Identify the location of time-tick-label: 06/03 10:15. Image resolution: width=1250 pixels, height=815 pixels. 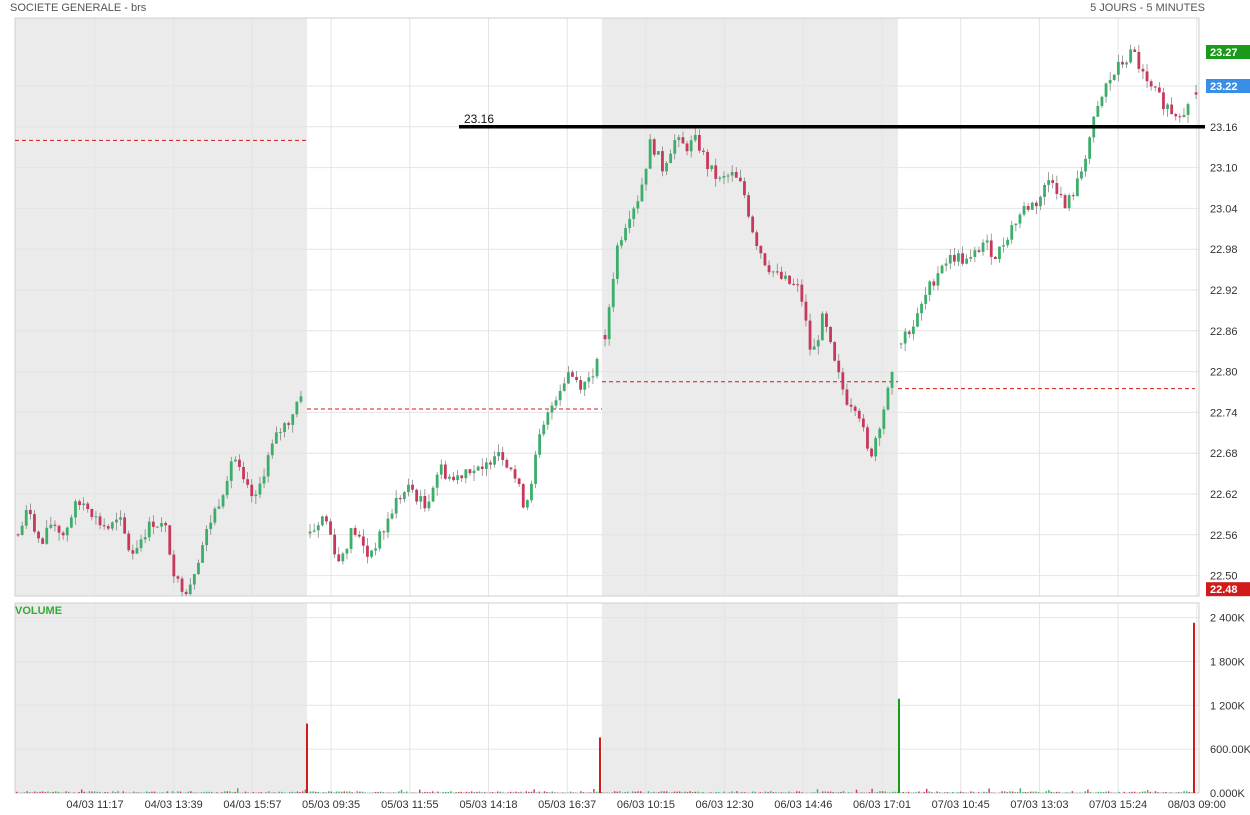
(646, 805).